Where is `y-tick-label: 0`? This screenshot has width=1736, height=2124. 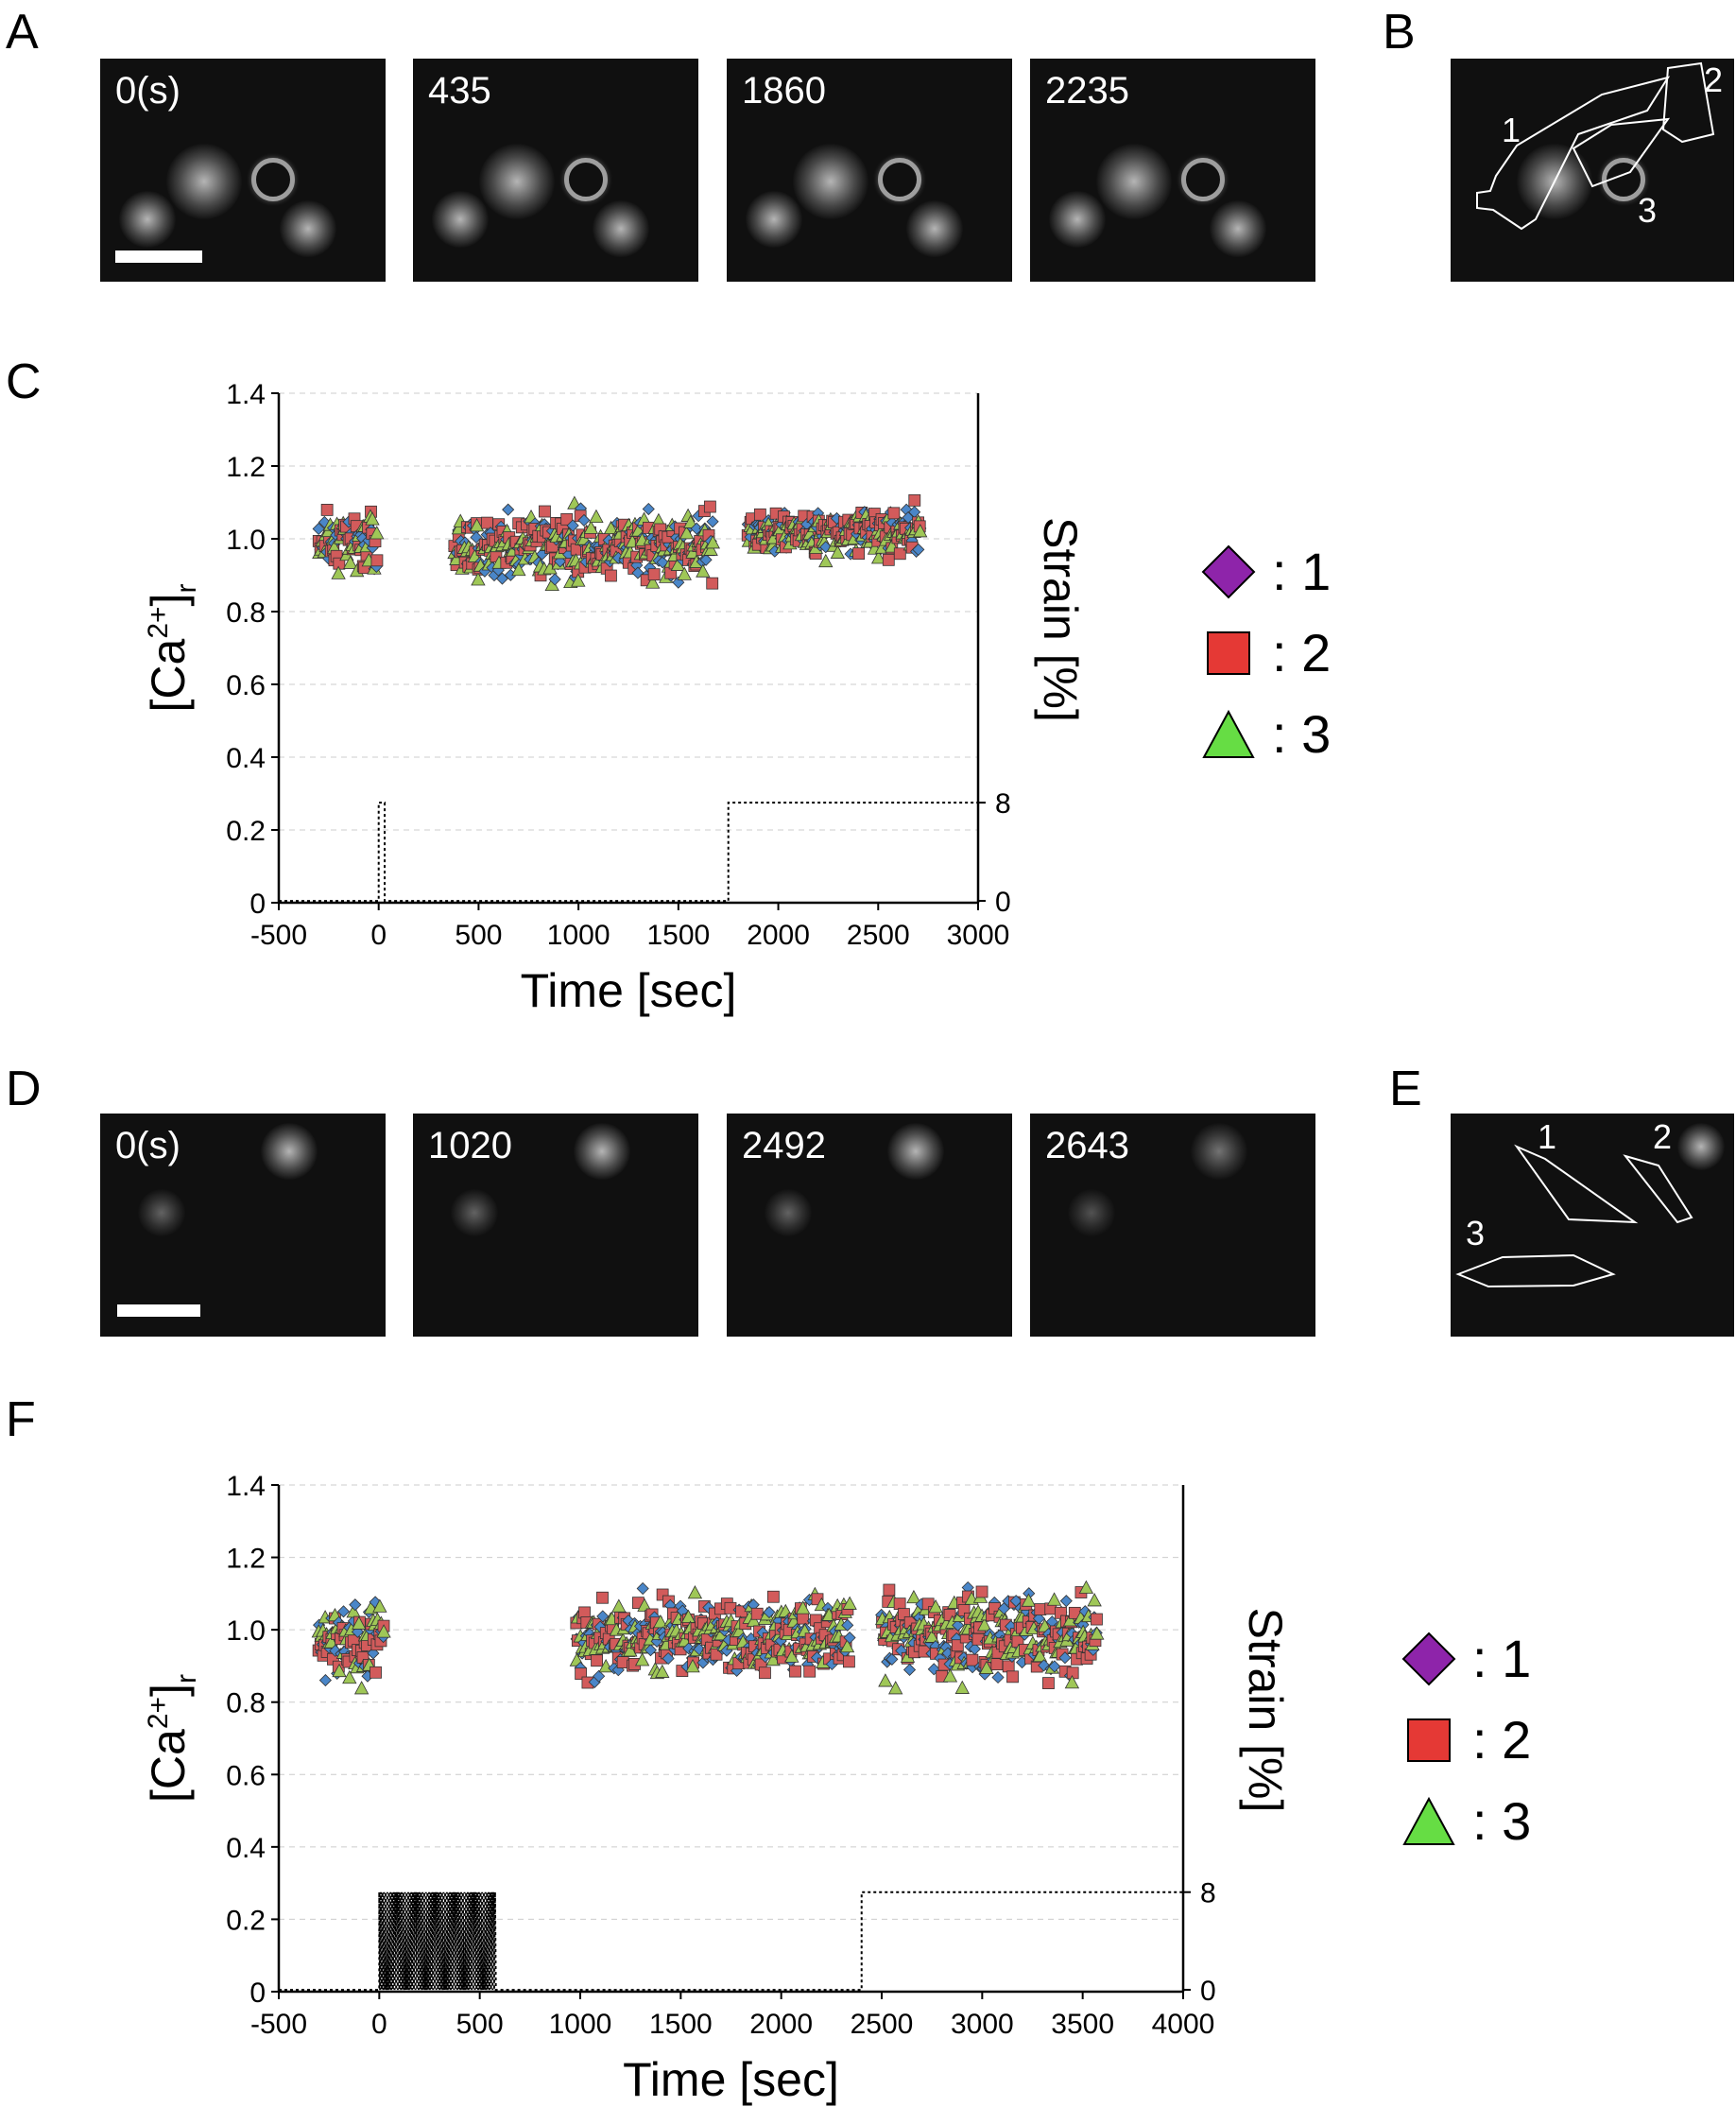 y-tick-label: 0 is located at coordinates (257, 1993).